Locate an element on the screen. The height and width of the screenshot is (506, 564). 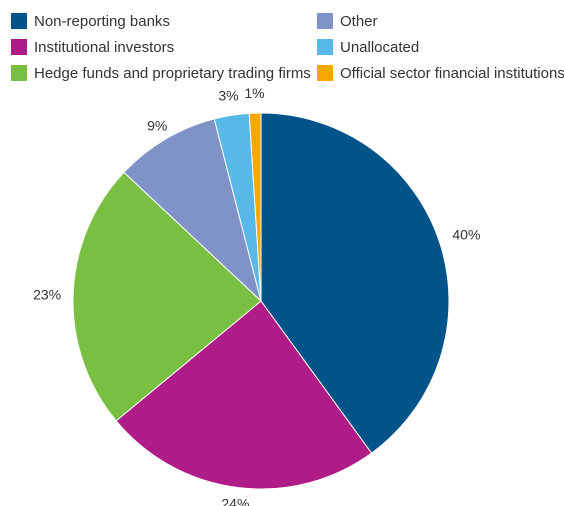
legend-label: Other is located at coordinates (359, 21).